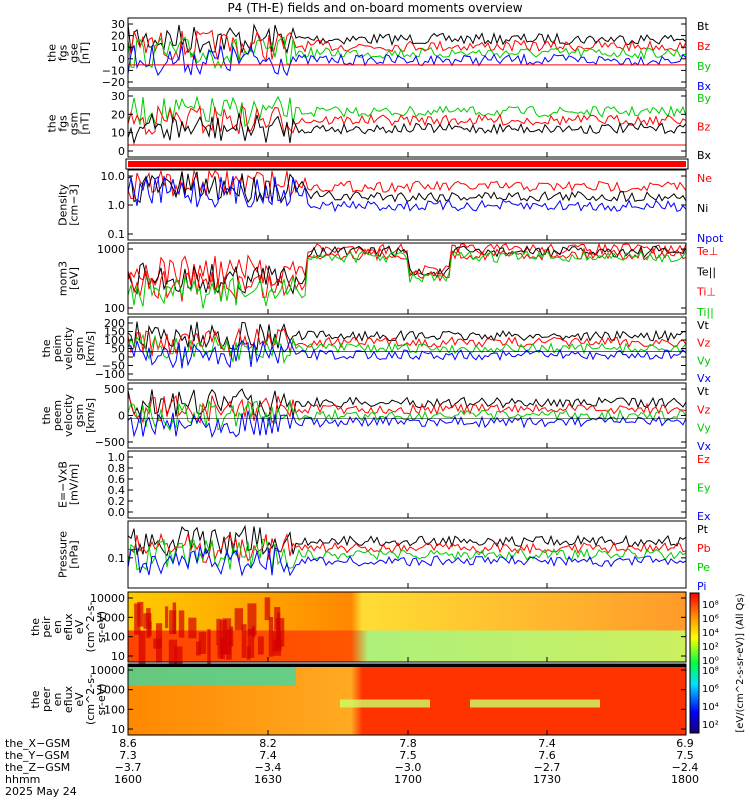 The width and height of the screenshot is (750, 800). Describe the element at coordinates (407, 561) in the screenshot. I see `series-line-pi` at that location.